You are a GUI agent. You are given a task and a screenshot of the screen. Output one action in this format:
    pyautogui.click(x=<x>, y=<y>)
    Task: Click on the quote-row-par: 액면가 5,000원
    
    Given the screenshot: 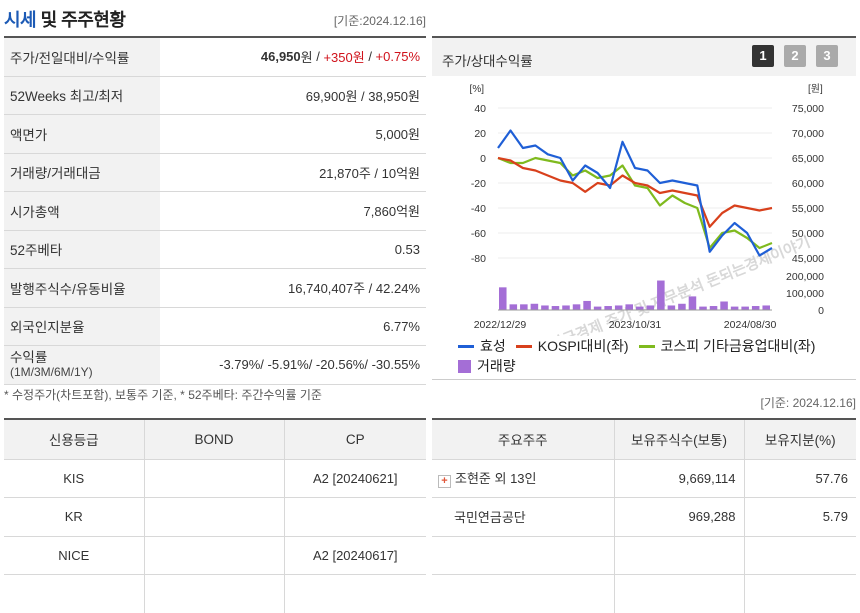 What is the action you would take?
    pyautogui.click(x=215, y=134)
    